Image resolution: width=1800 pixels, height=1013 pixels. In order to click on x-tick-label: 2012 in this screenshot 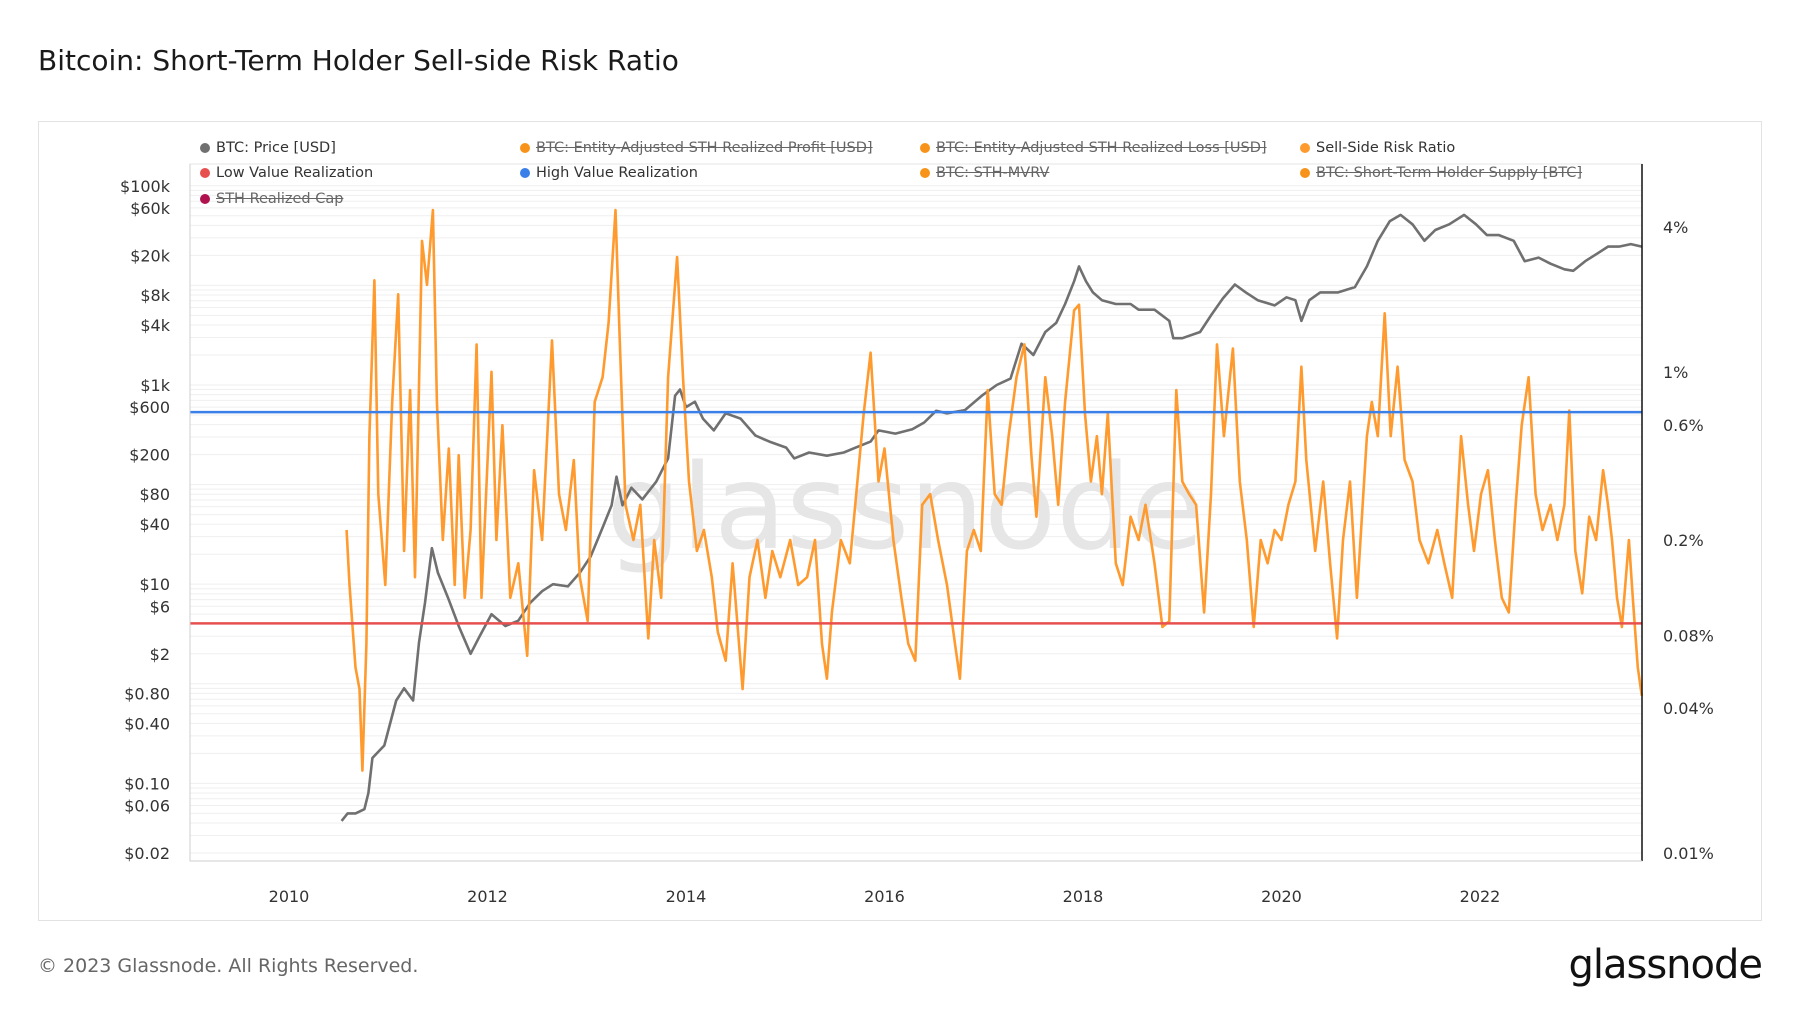, I will do `click(487, 896)`.